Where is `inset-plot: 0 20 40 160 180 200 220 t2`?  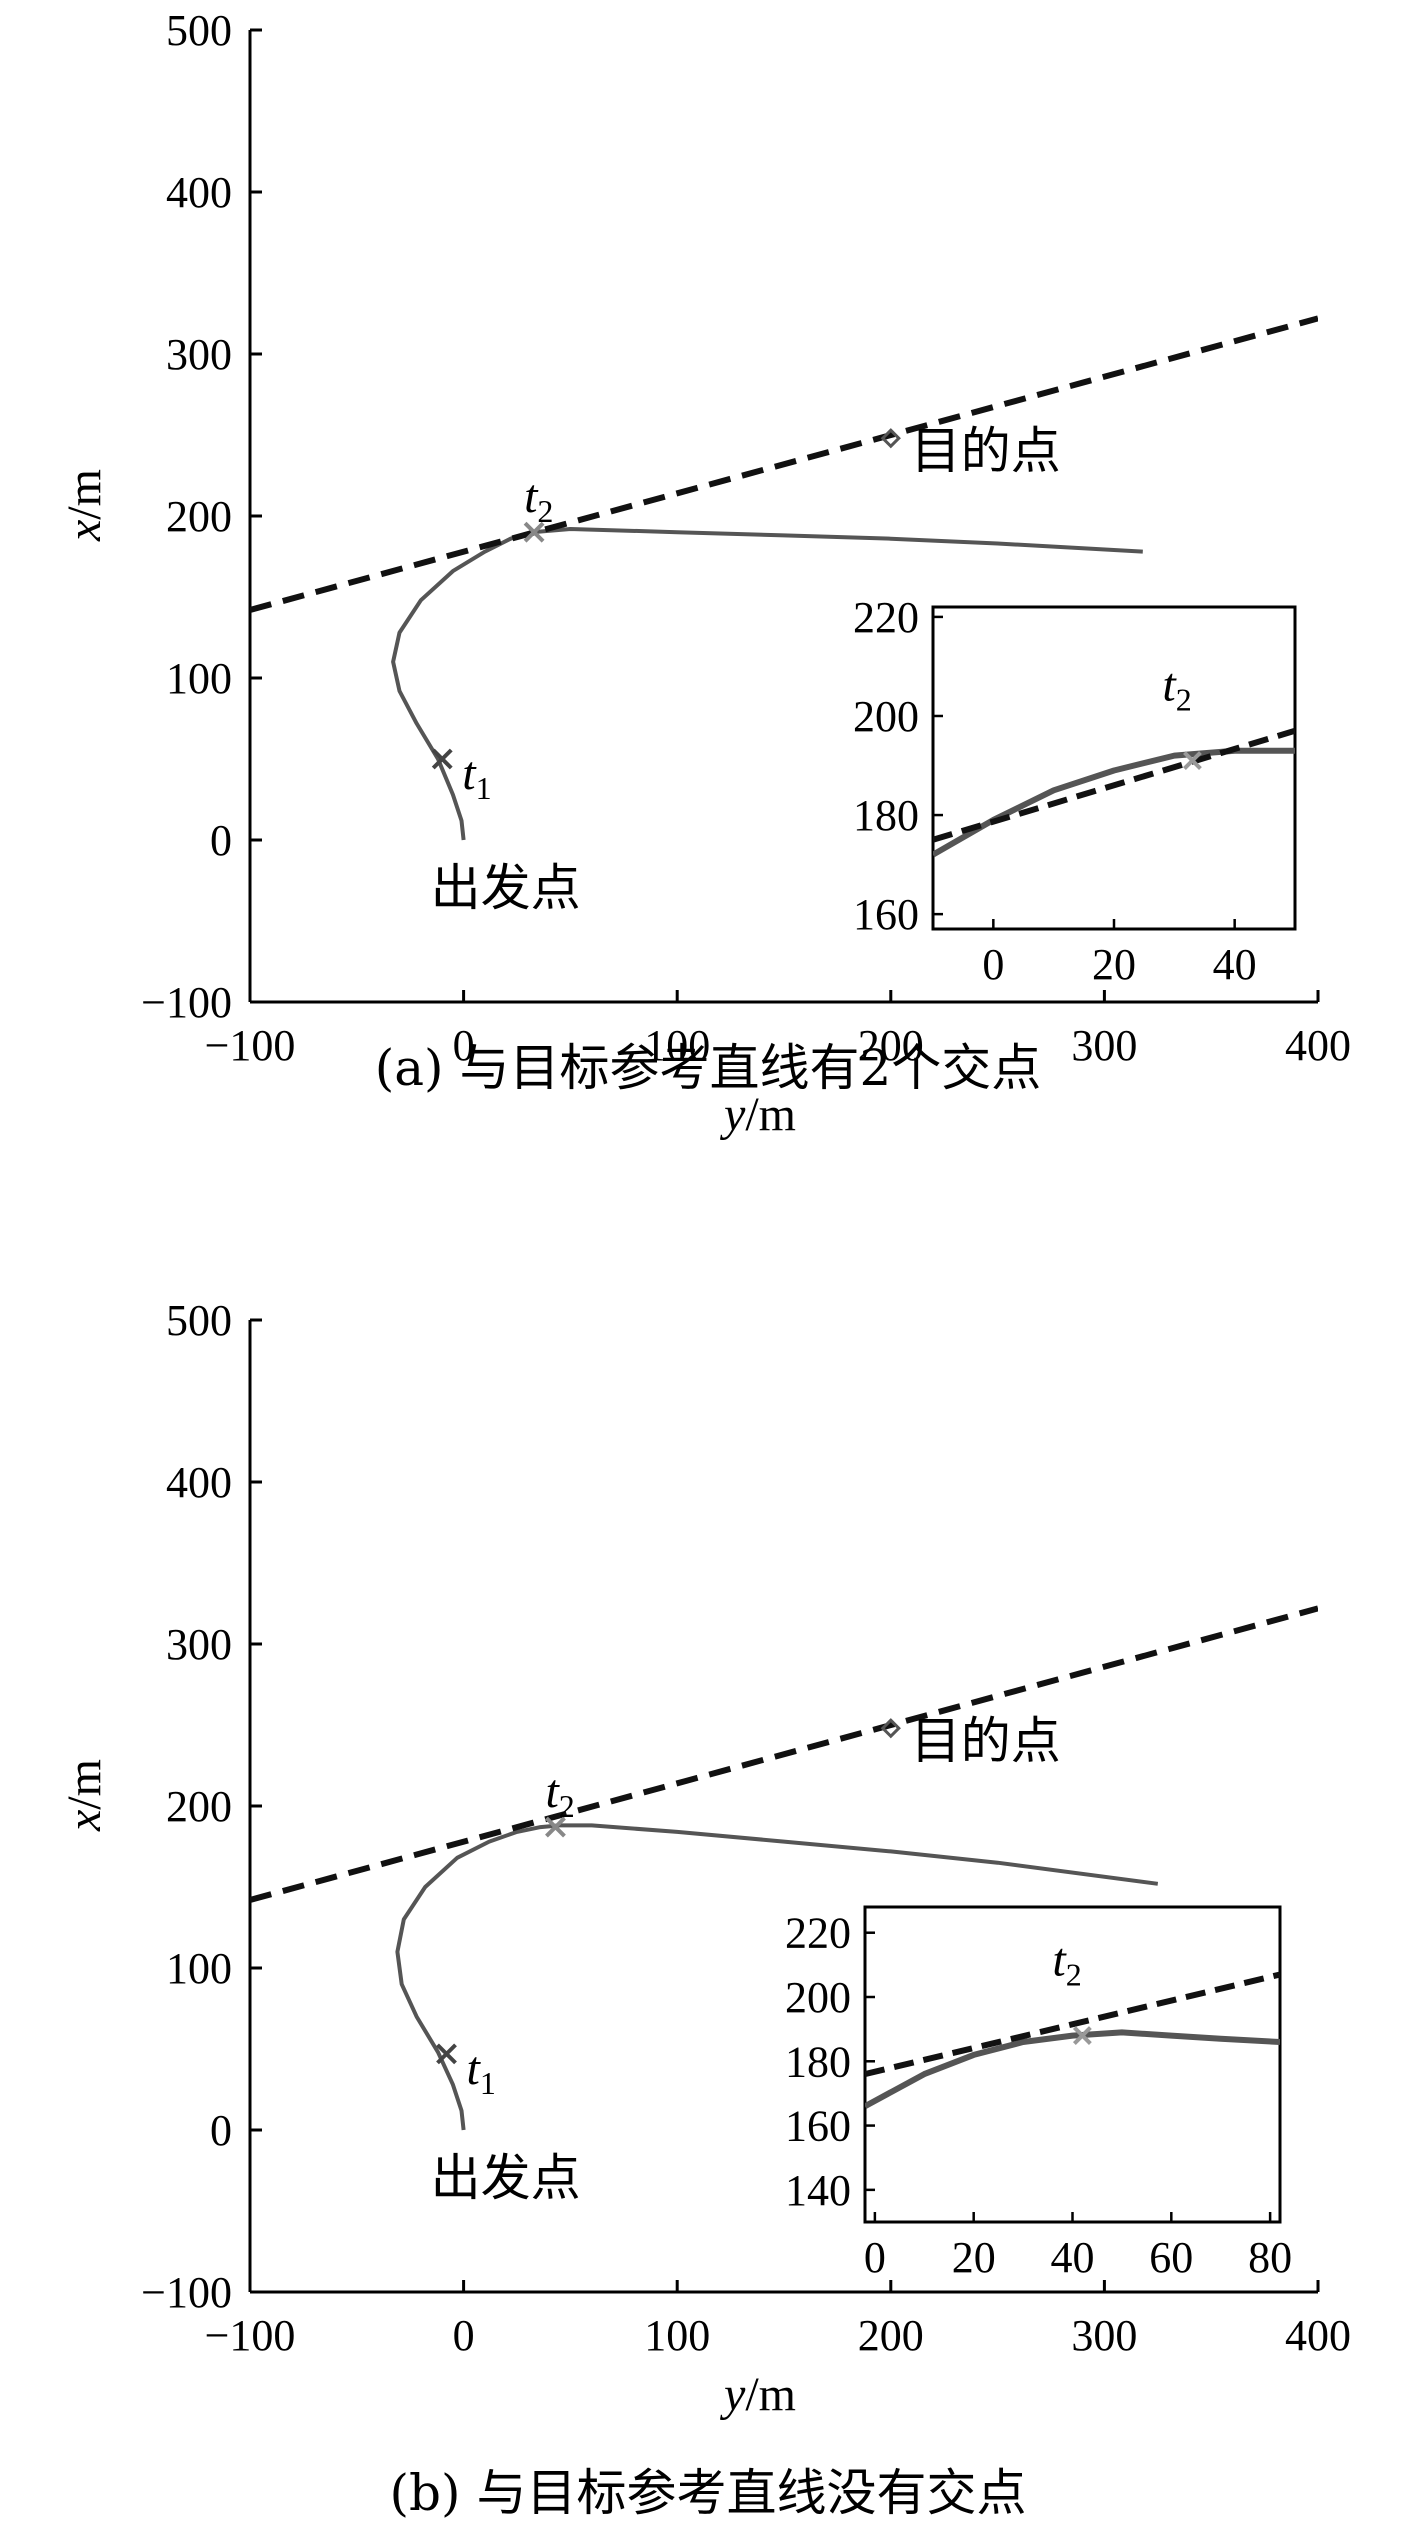 inset-plot: 0 20 40 160 180 200 220 t2 is located at coordinates (1075, 791).